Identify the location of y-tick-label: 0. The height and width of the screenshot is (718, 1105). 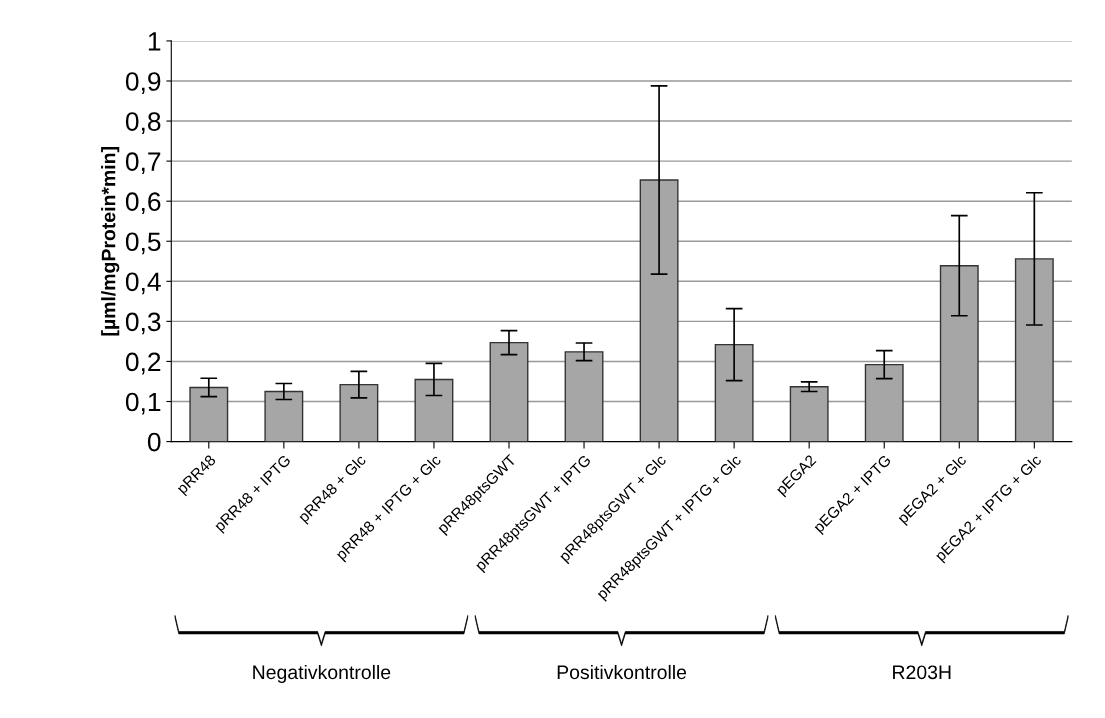
(154, 442).